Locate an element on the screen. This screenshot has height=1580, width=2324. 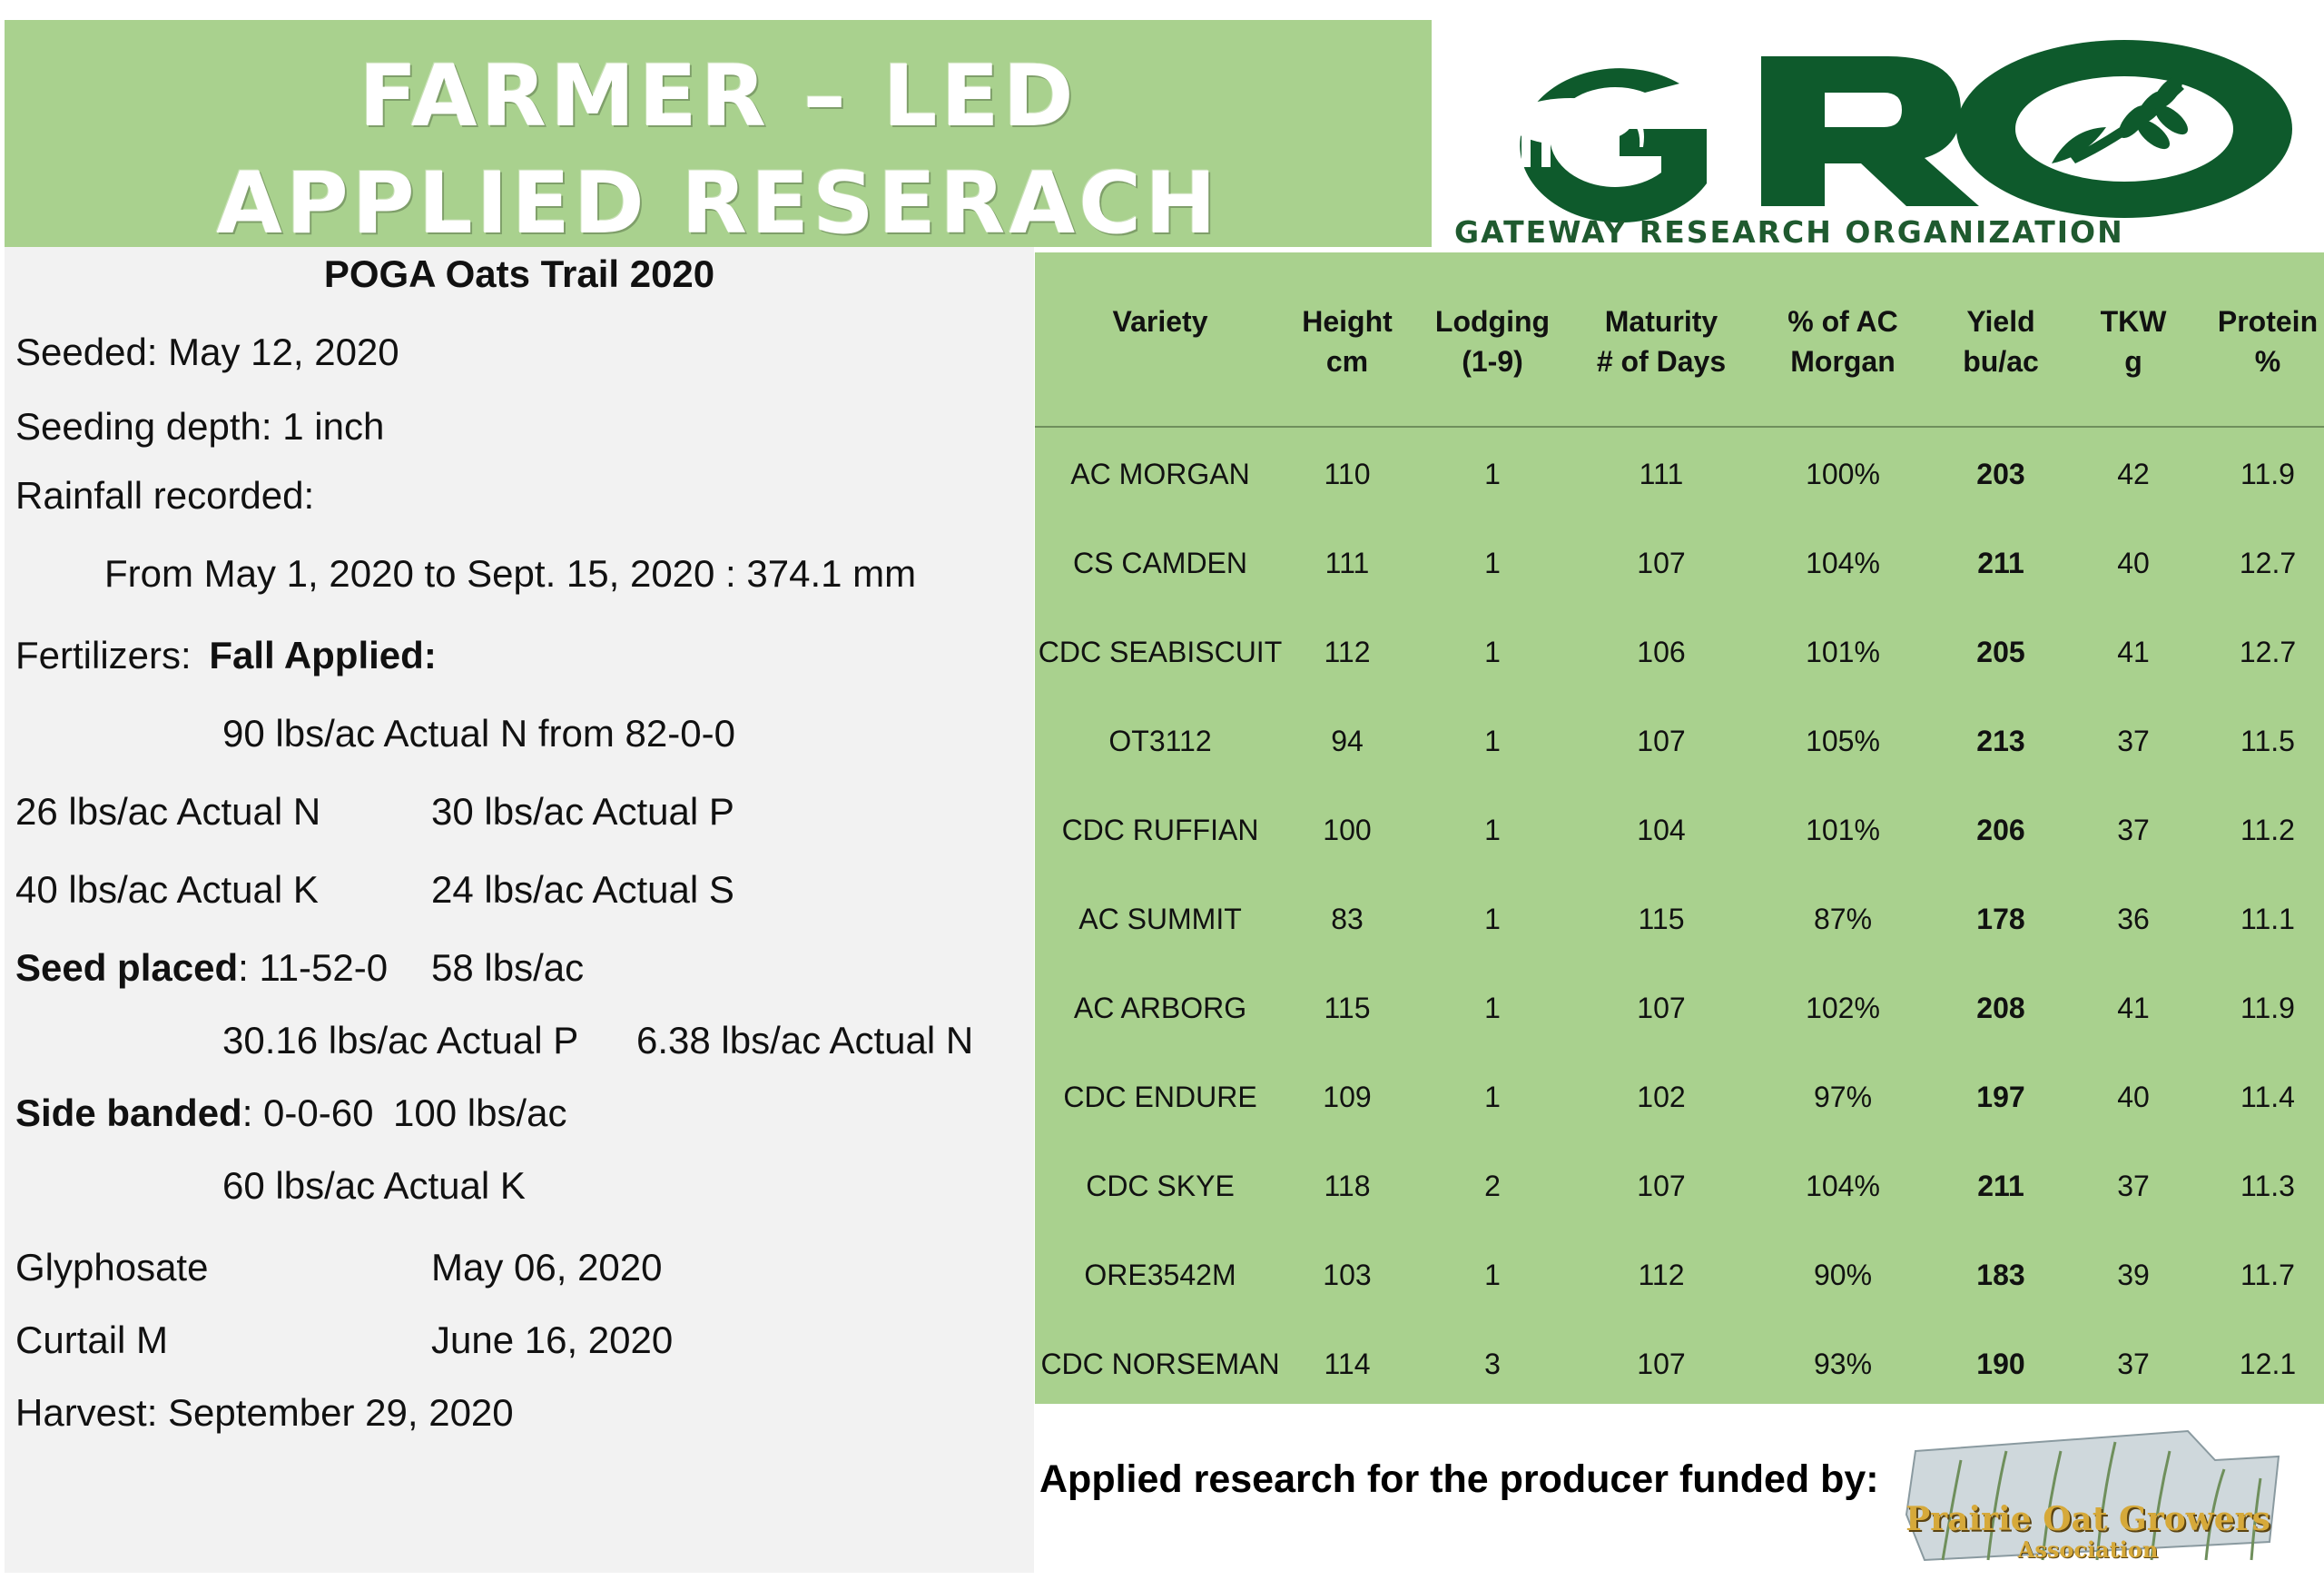
cell-variety: AC SUMMIT is located at coordinates (1160, 919).